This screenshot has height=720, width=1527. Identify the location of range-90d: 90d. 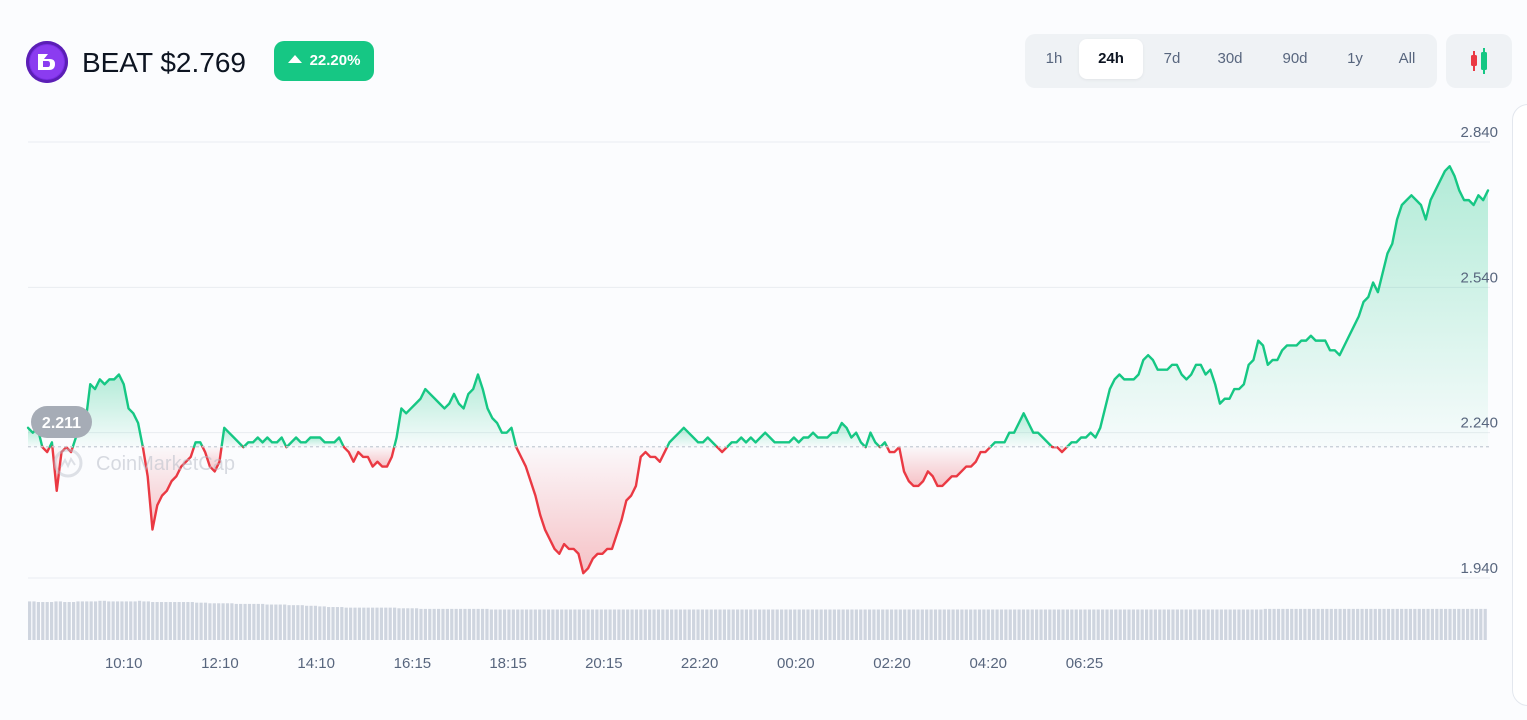
(1295, 58).